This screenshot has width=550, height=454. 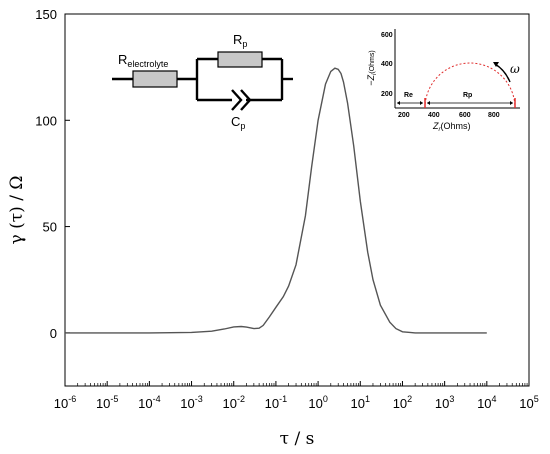 What do you see at coordinates (143, 60) in the screenshot?
I see `label-r-electrolyte: Relectrolyte` at bounding box center [143, 60].